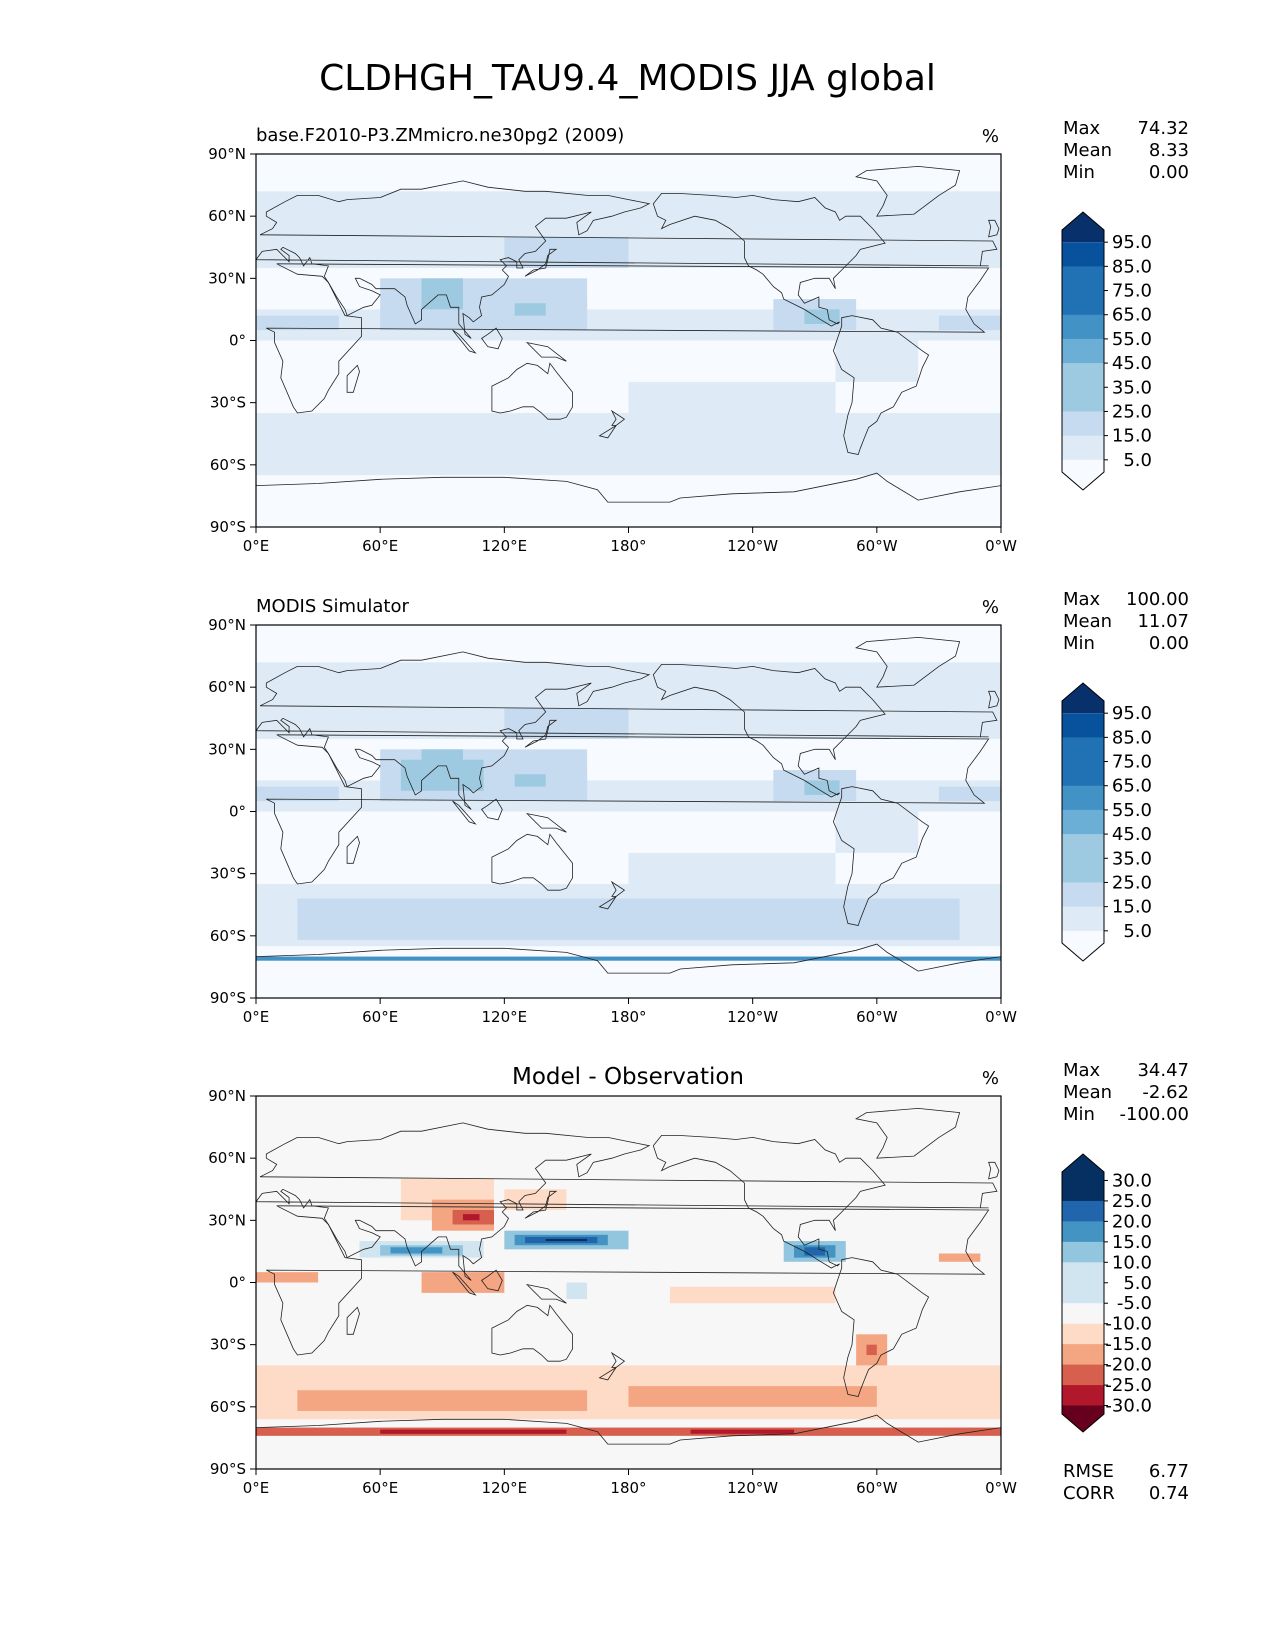  Describe the element at coordinates (1128, 1324) in the screenshot. I see `colorbar-label: -10.0` at that location.